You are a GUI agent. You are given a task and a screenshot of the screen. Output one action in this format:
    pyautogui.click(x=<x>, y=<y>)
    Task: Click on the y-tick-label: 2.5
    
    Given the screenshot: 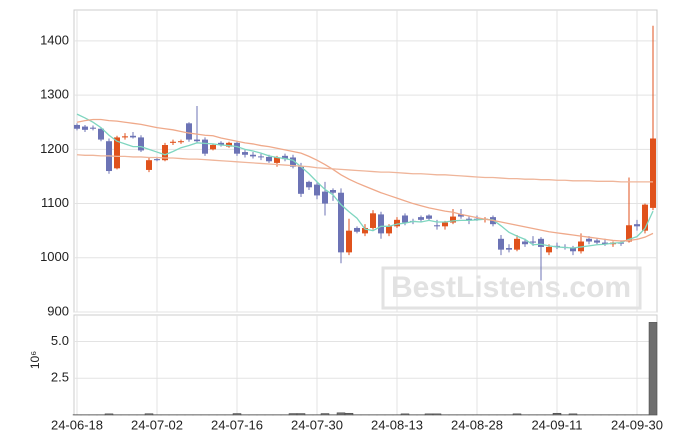 What is the action you would take?
    pyautogui.click(x=60, y=377)
    